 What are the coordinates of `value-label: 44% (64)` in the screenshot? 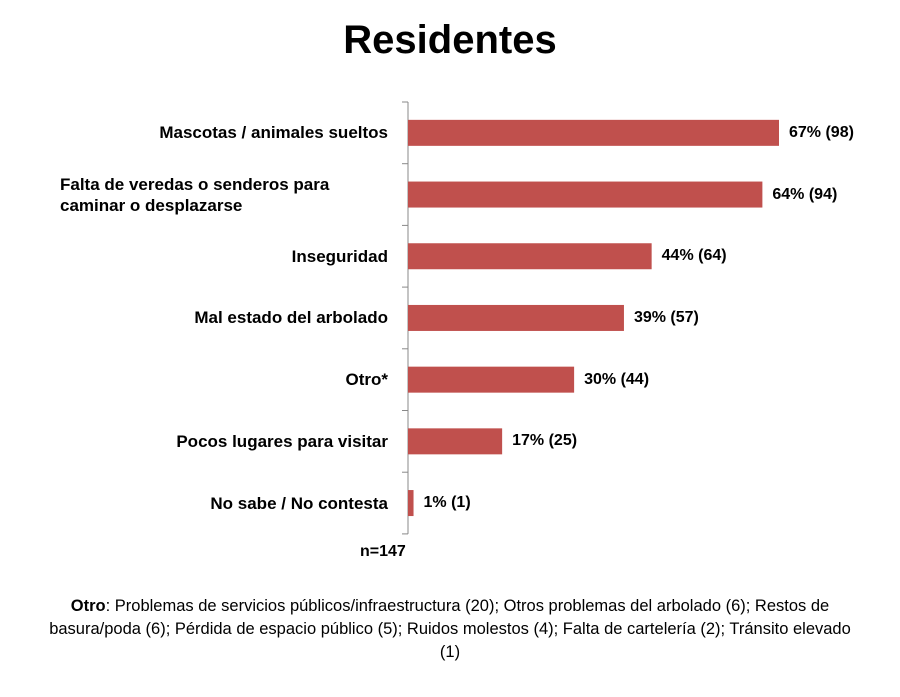 It's located at (694, 256).